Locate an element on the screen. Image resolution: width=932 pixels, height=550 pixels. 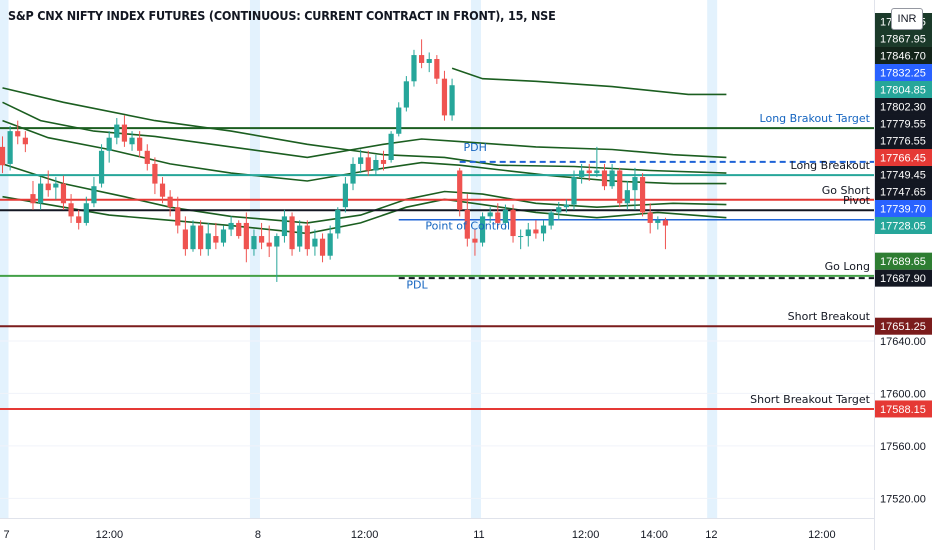
price-label-text: 17747.65 is located at coordinates (903, 192).